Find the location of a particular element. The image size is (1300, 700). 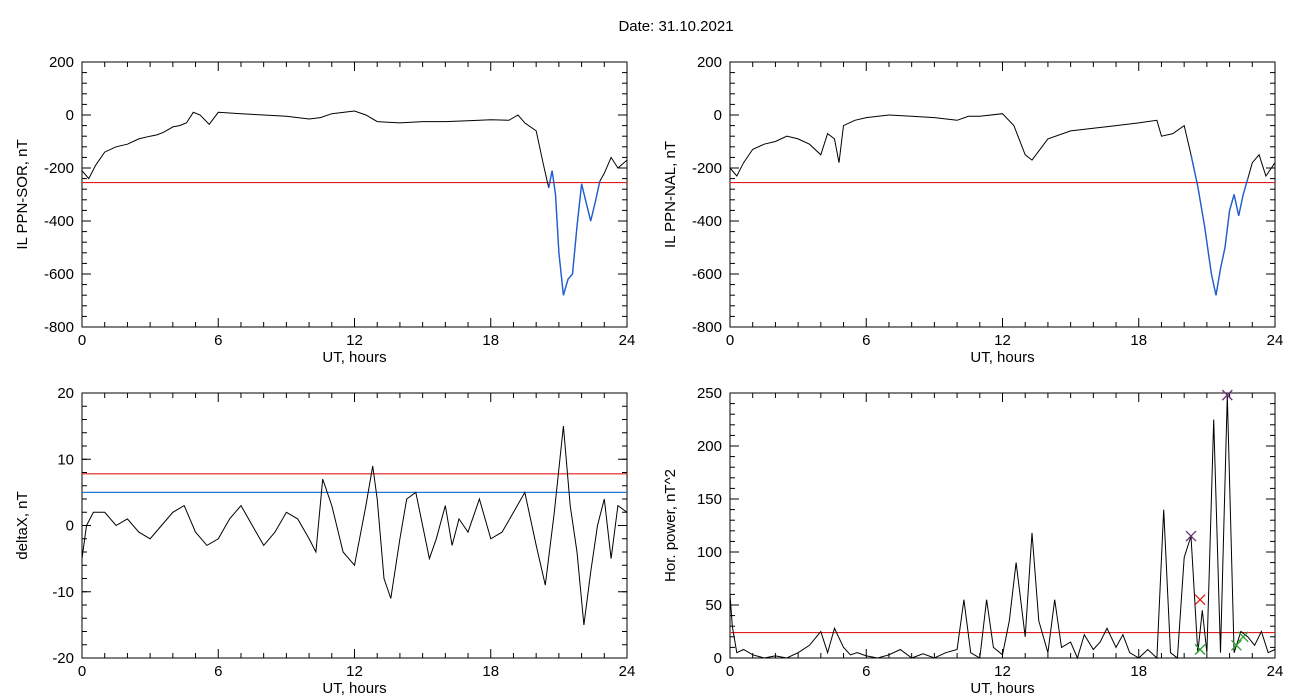

y-axis-title: IL PPN-NAL, nT is located at coordinates (670, 194).